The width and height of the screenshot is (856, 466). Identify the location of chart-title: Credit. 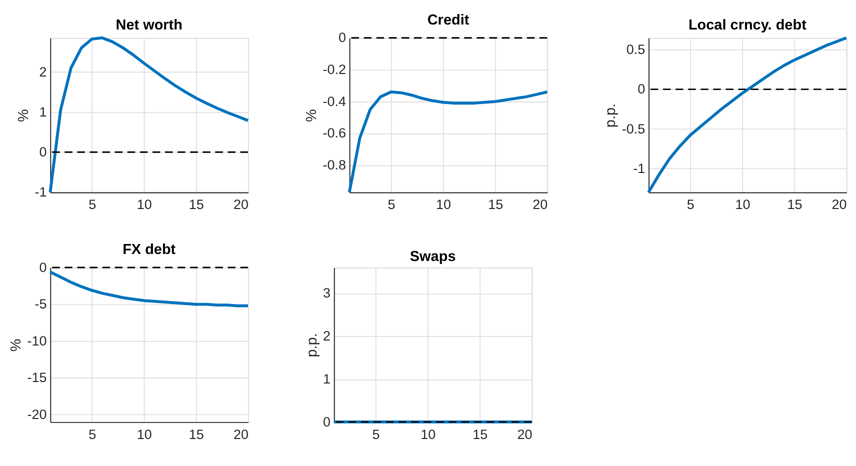
(448, 20).